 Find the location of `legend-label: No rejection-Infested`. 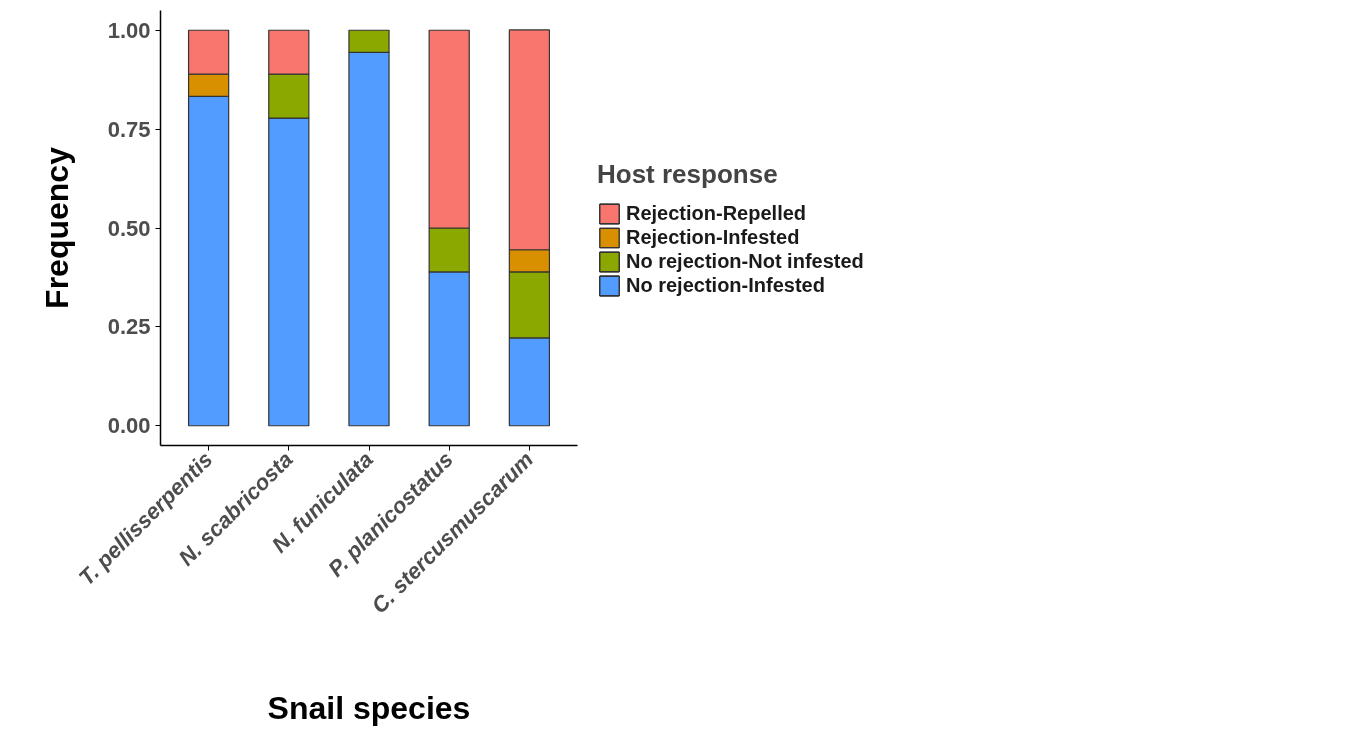

legend-label: No rejection-Infested is located at coordinates (725, 285).